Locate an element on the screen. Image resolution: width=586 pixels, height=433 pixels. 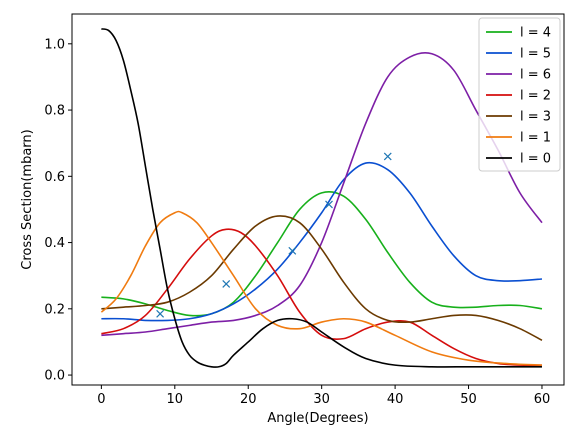
x-axis-label: Angle(Degrees) is located at coordinates (317, 418).